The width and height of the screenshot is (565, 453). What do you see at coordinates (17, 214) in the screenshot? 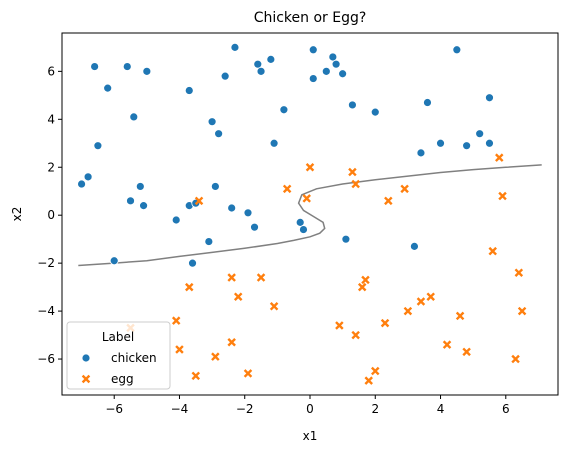
I see `y-axis-label: x2` at bounding box center [17, 214].